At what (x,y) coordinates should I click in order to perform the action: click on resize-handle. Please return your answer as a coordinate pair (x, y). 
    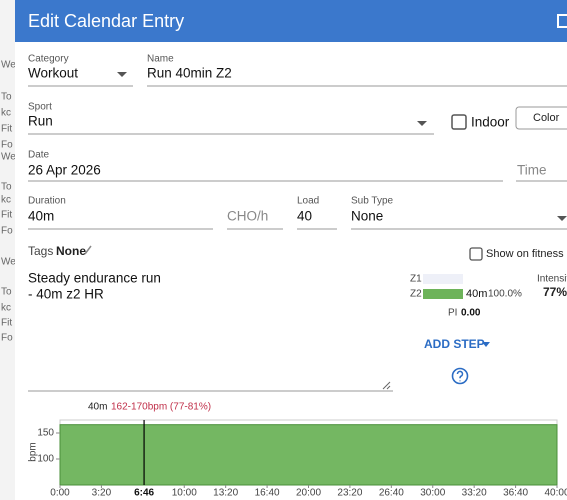
    Looking at the image, I should click on (386, 385).